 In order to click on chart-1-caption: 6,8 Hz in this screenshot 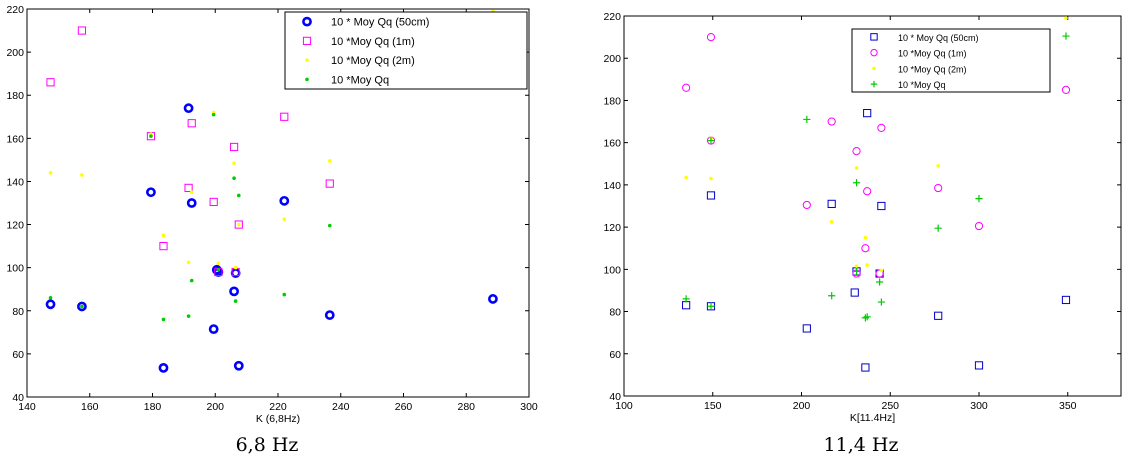, I will do `click(267, 445)`.